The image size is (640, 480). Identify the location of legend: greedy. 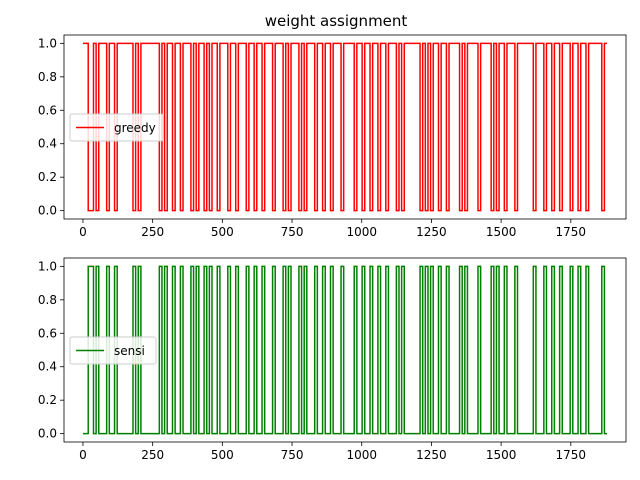
(116, 127).